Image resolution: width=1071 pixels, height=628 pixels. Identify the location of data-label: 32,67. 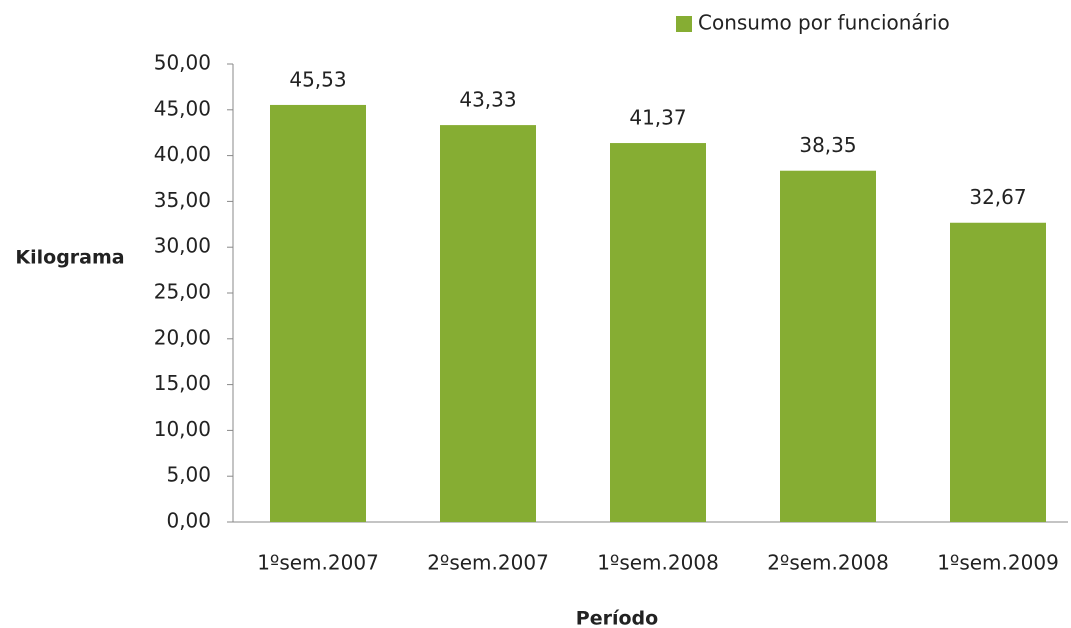
(997, 197).